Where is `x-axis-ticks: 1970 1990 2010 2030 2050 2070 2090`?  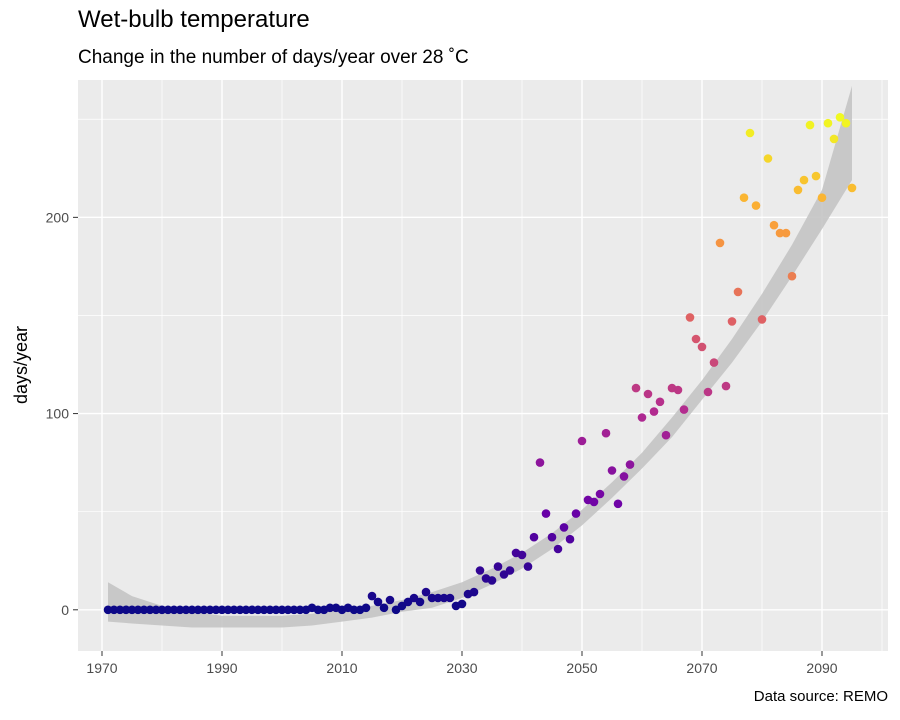
x-axis-ticks: 1970 1990 2010 2030 2050 2070 2090 is located at coordinates (462, 663).